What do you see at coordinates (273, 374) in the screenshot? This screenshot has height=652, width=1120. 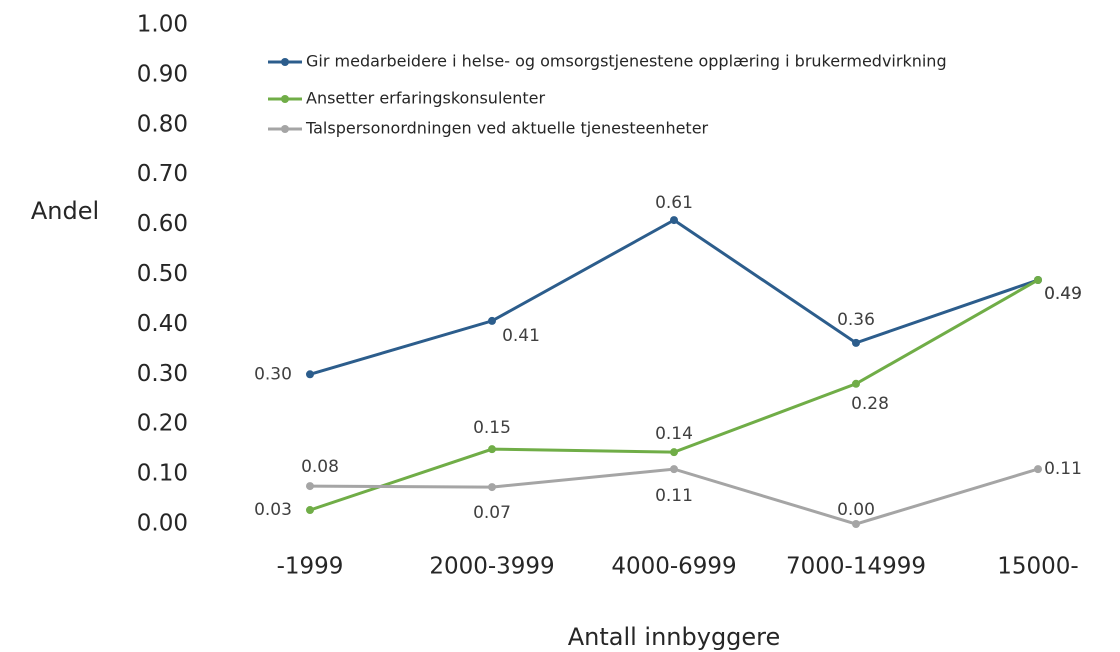 I see `data-label: 0.30` at bounding box center [273, 374].